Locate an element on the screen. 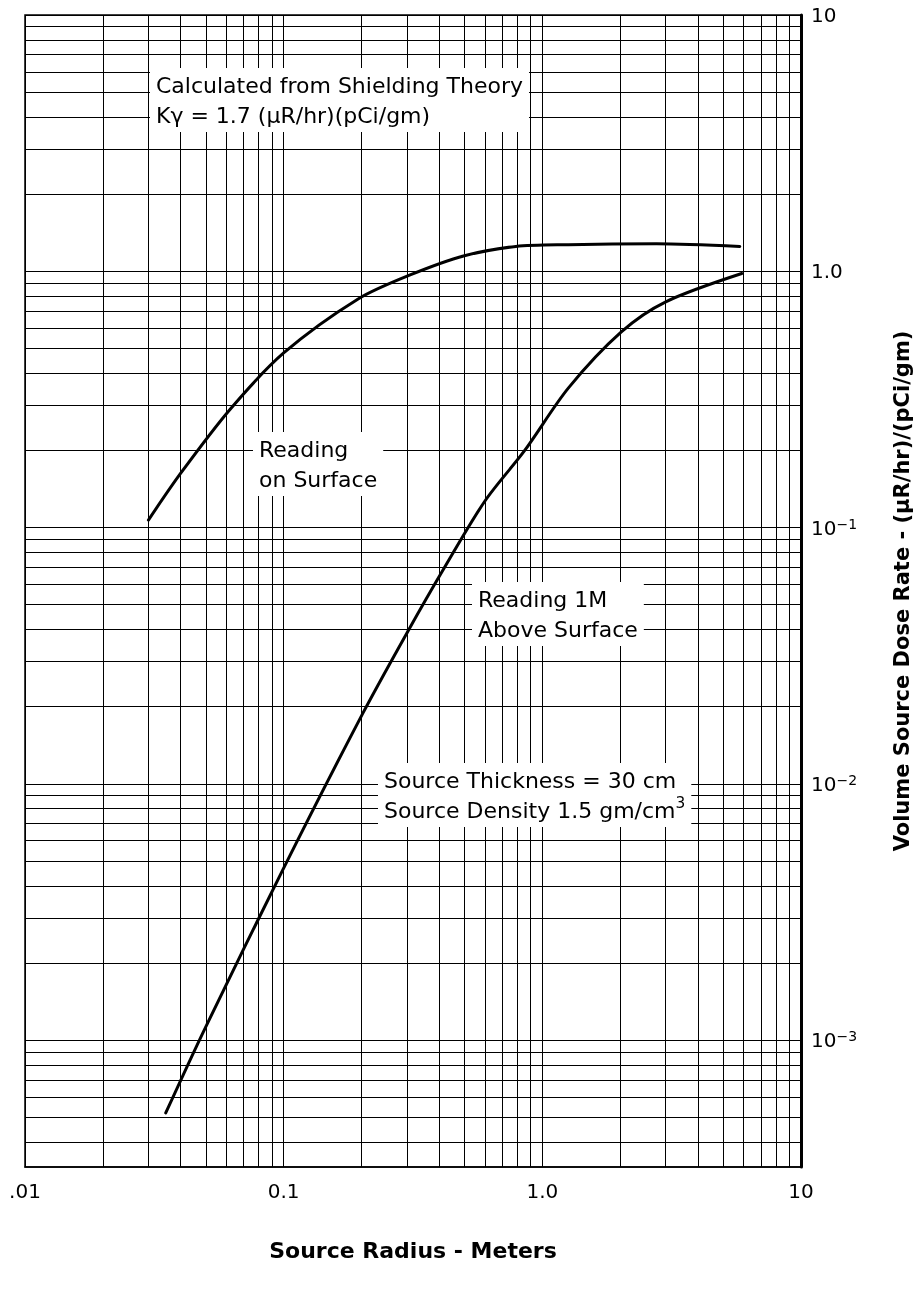 This screenshot has height=1292, width=920. x-tick-label: 10 is located at coordinates (801, 1191).